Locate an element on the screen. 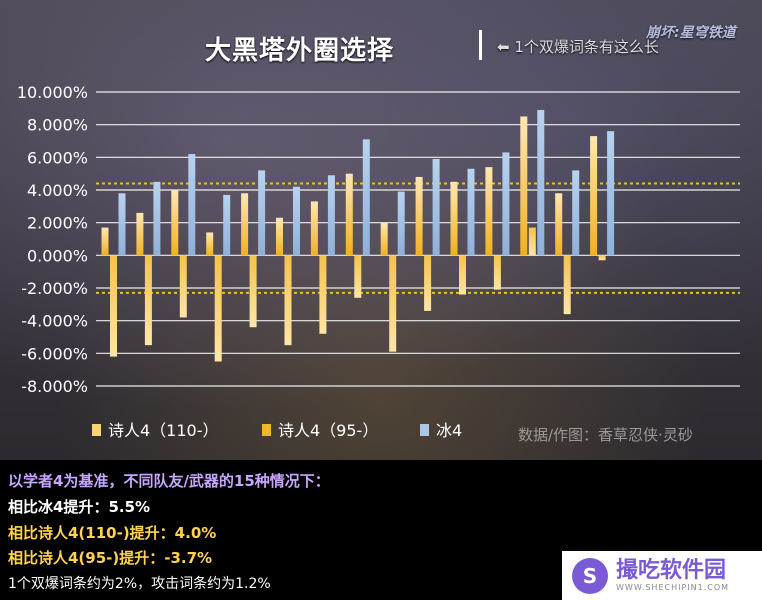 Image resolution: width=762 pixels, height=600 pixels. title-divider is located at coordinates (480, 45).